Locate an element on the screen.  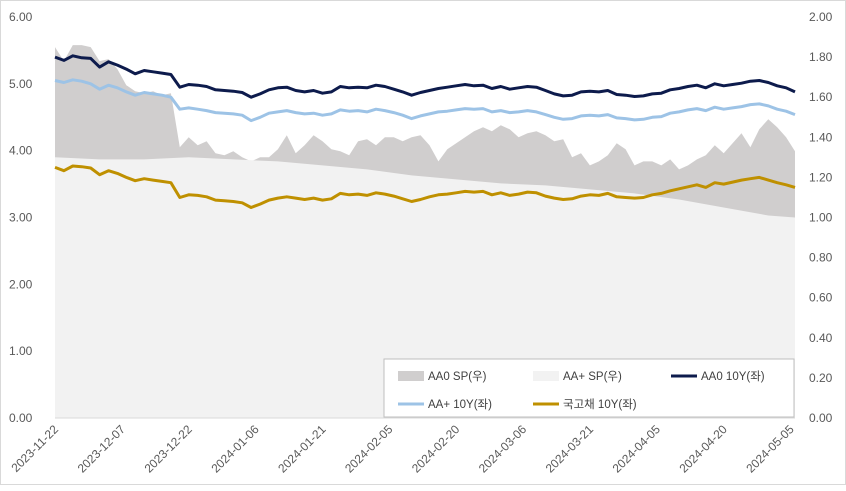
y-right-tick-label: 1.80 is located at coordinates (821, 57).